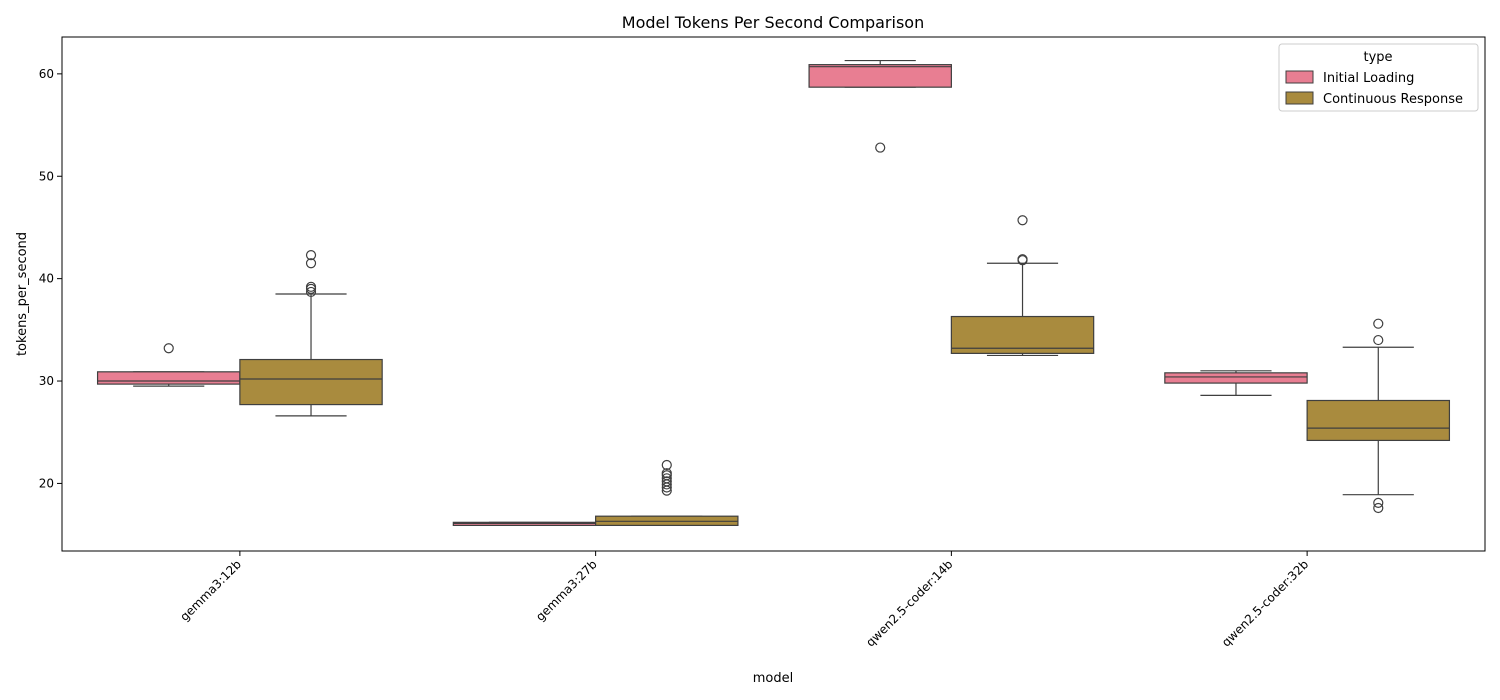  What do you see at coordinates (46, 483) in the screenshot?
I see `y-tick-label: 20` at bounding box center [46, 483].